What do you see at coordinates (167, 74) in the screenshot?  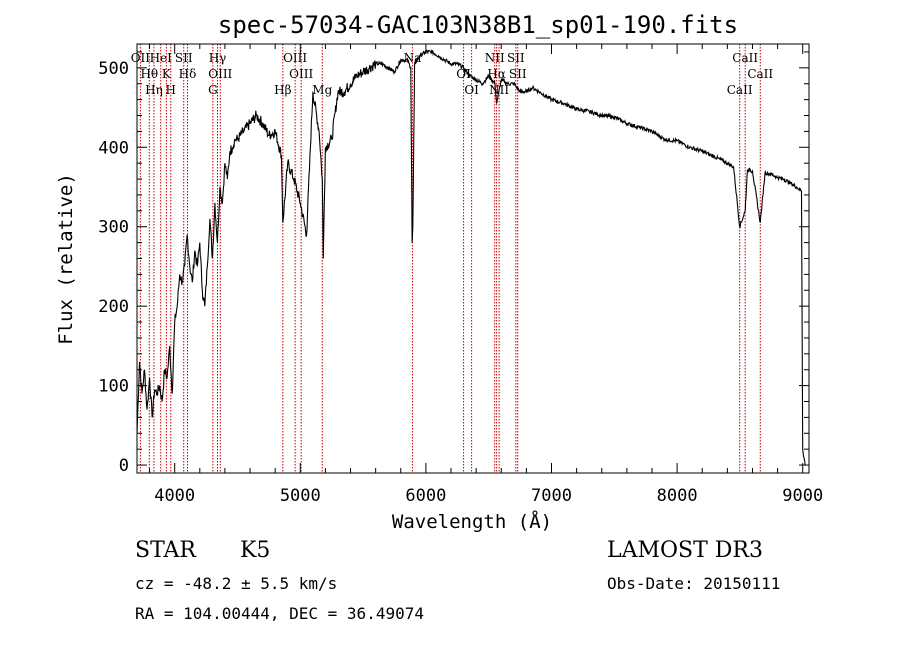 I see `spectral-line-label: K` at bounding box center [167, 74].